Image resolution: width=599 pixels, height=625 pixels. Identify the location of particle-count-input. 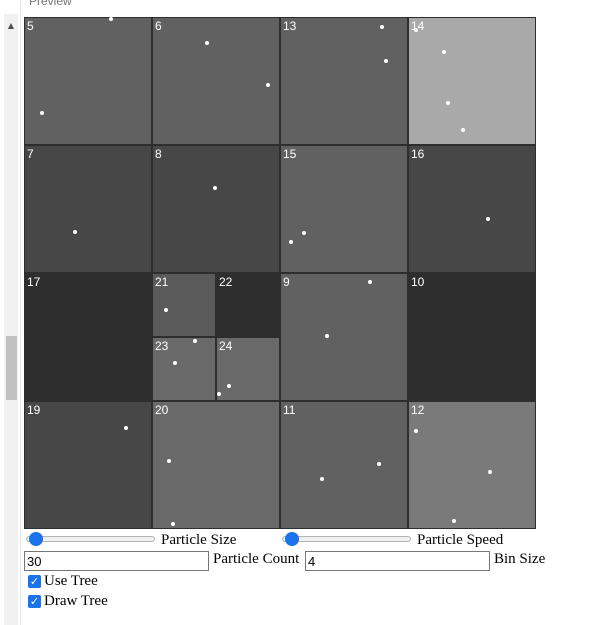
(116, 561).